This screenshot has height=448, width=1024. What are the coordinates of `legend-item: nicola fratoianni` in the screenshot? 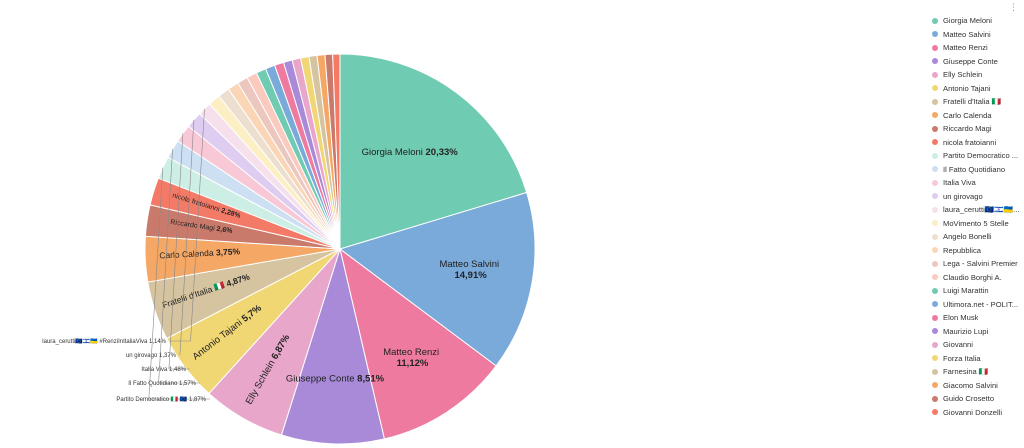 It's located at (978, 143).